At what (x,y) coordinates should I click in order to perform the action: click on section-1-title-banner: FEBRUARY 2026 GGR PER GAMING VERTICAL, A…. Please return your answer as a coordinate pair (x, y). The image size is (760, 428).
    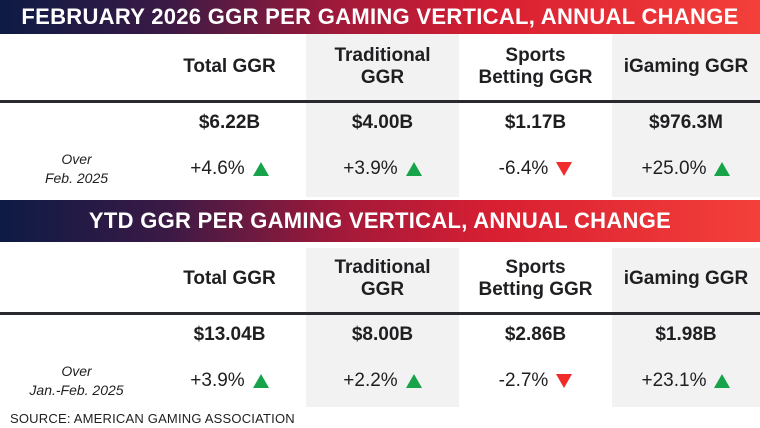
    Looking at the image, I should click on (380, 17).